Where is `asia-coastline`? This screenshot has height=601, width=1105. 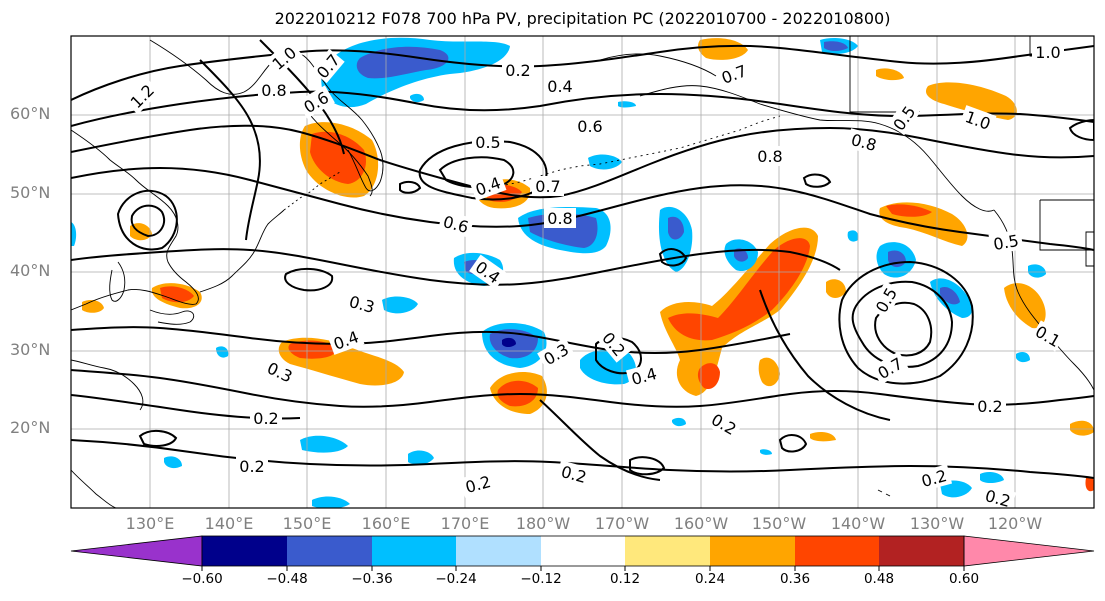
asia-coastline is located at coordinates (135, 220).